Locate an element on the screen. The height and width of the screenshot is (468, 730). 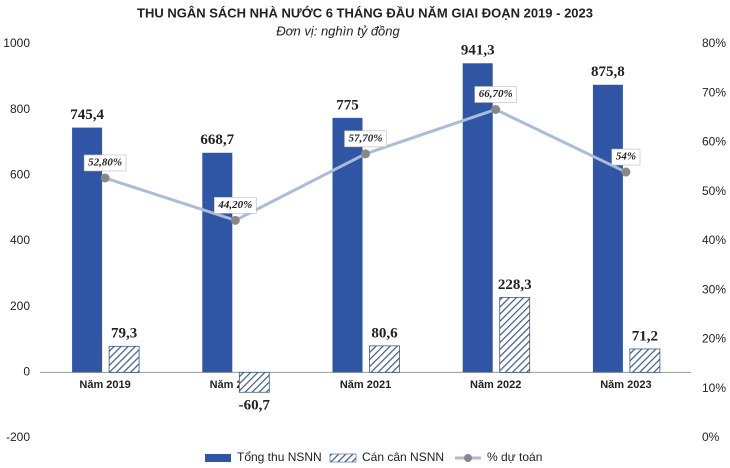
data-label: 668,7 is located at coordinates (217, 140).